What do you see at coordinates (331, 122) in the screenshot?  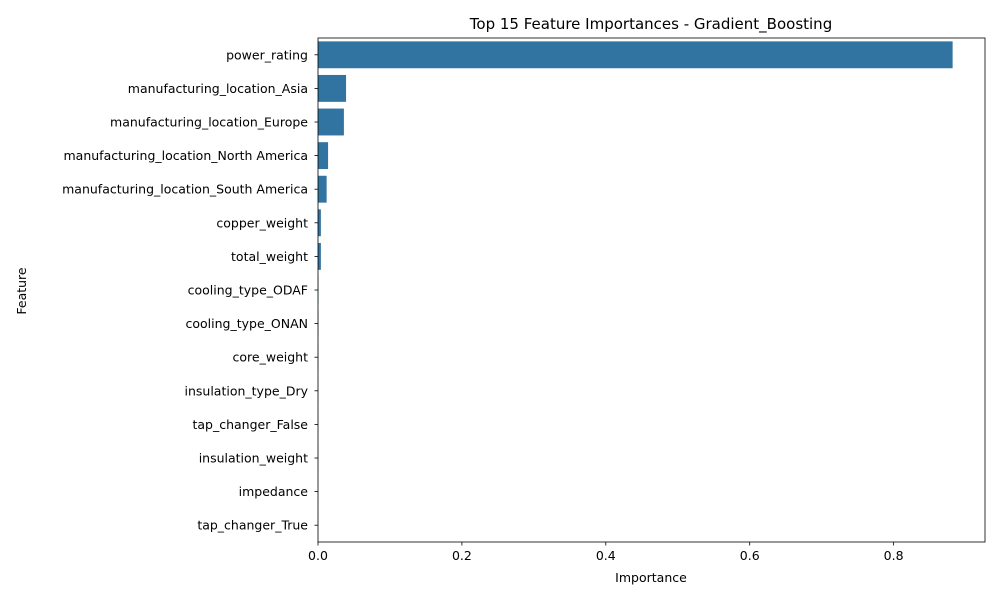 I see `bar-manufacturing_location_europe` at bounding box center [331, 122].